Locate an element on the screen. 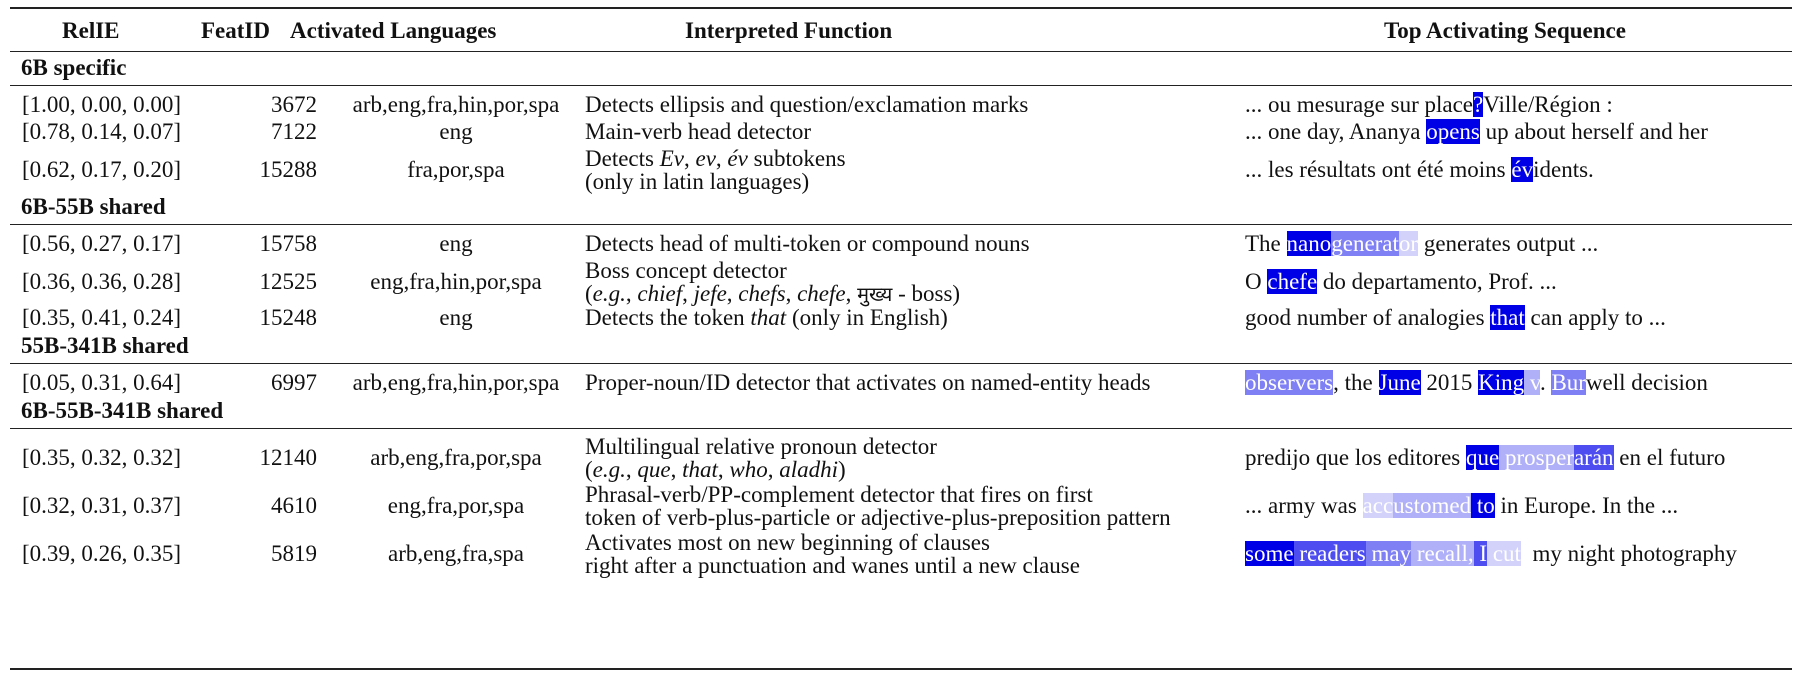  relie-cell: [0.56, 0.27, 0.17] is located at coordinates (102, 243).